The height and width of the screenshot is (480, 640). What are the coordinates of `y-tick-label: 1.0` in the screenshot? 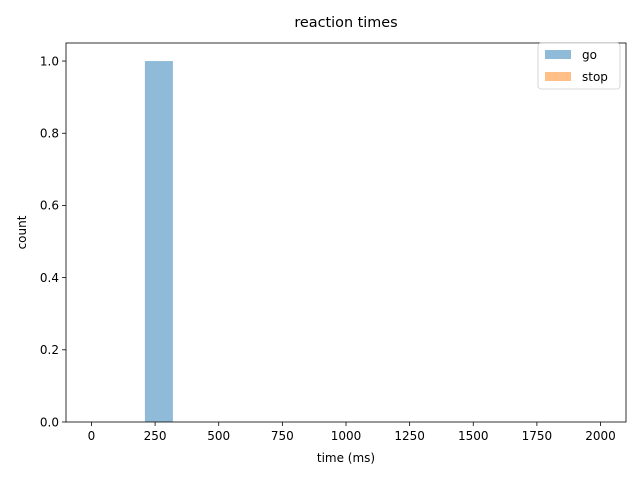 It's located at (49, 61).